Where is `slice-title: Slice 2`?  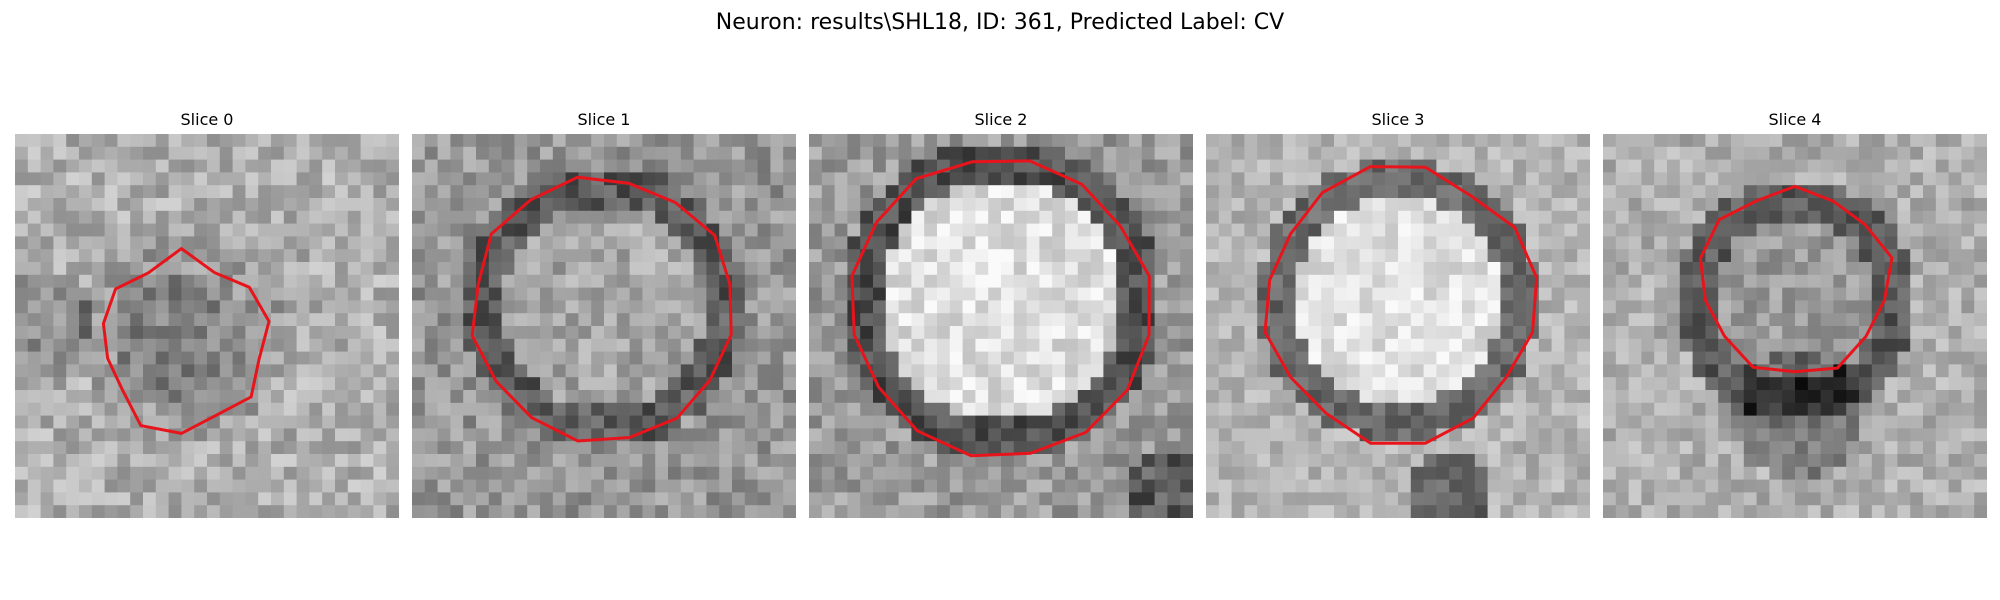 slice-title: Slice 2 is located at coordinates (1001, 119).